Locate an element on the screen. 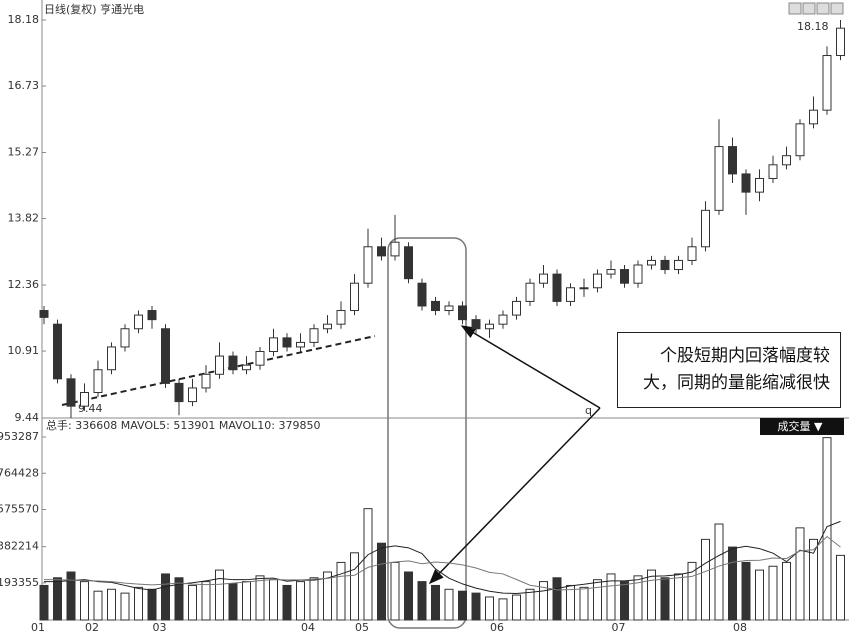 Image resolution: width=849 pixels, height=636 pixels. y-tick-label: 15.27 is located at coordinates (24, 152).